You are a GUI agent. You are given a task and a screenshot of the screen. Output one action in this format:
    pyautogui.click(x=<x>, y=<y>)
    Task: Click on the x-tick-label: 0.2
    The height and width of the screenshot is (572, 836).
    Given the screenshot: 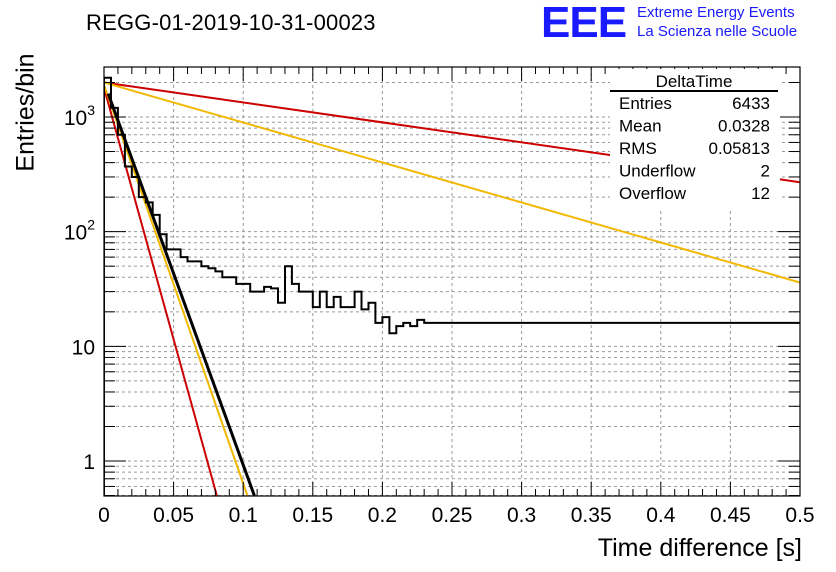 What is the action you would take?
    pyautogui.click(x=382, y=515)
    